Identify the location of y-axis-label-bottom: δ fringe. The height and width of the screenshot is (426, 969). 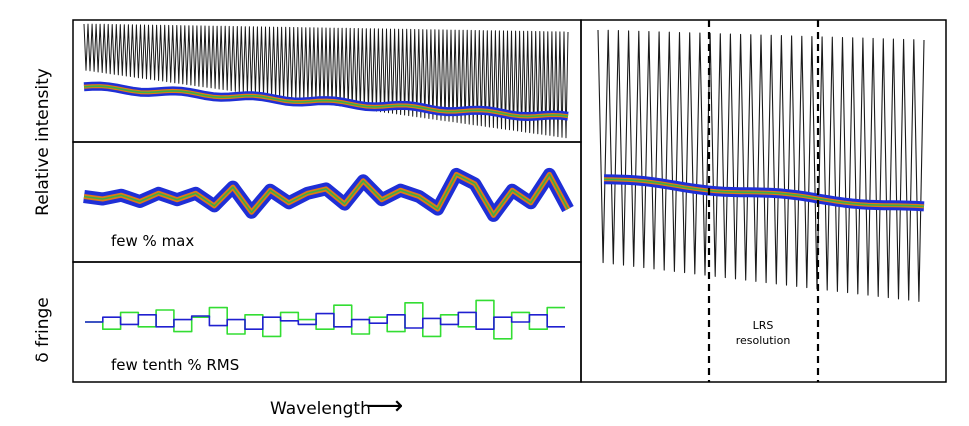
(43, 330).